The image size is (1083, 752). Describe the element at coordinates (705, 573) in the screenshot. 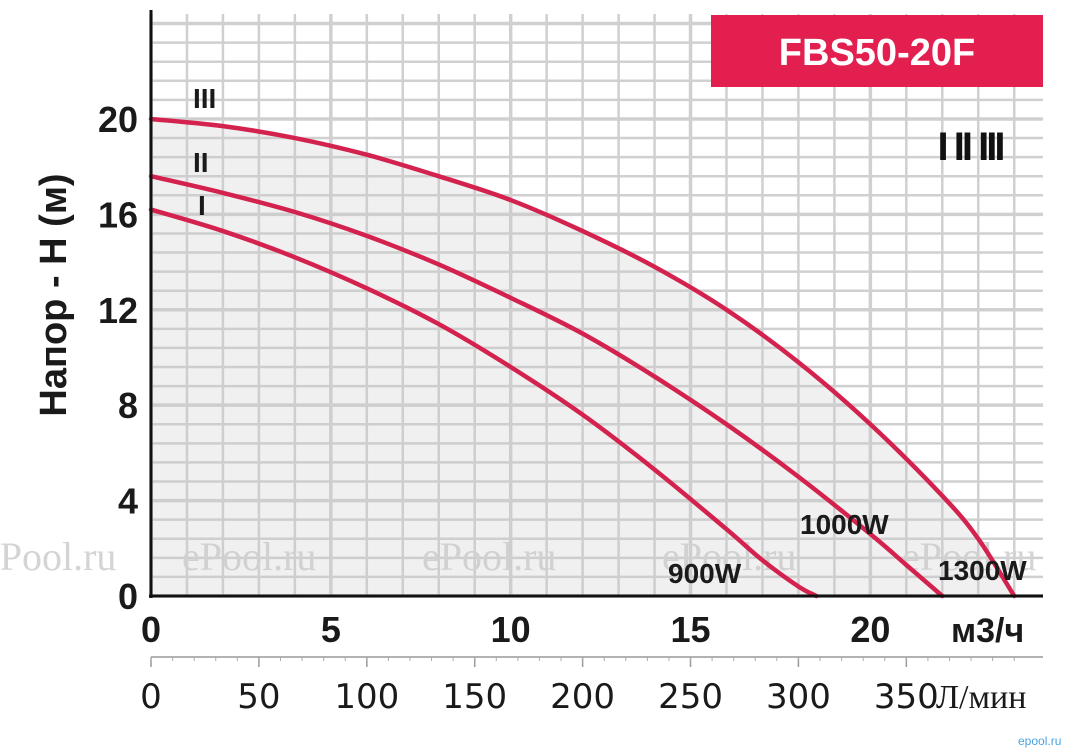

I see `power-label-I: 900W` at that location.